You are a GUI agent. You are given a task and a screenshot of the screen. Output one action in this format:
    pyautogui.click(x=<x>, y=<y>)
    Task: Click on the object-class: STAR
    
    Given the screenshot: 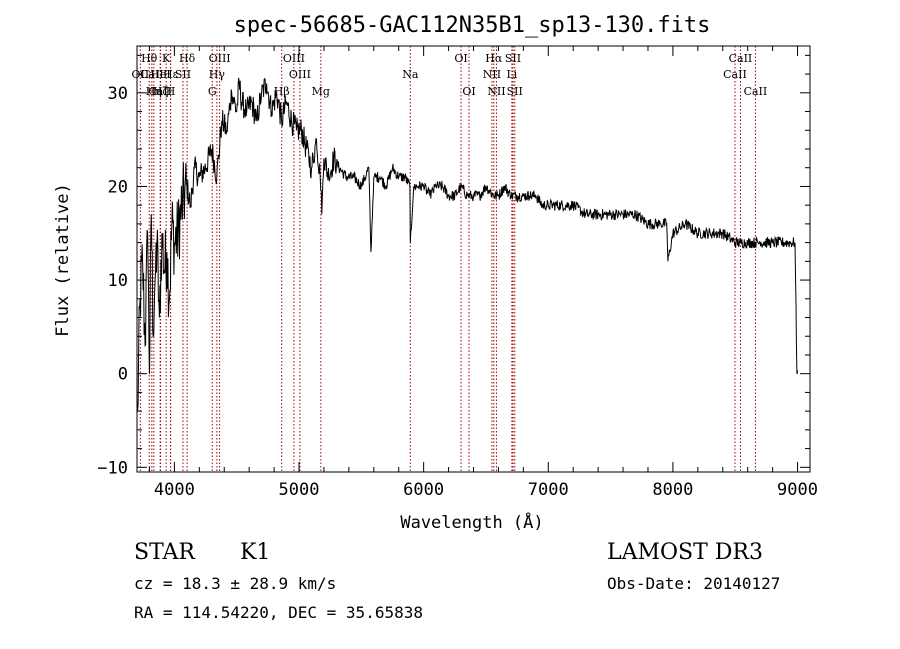 What is the action you would take?
    pyautogui.click(x=164, y=552)
    